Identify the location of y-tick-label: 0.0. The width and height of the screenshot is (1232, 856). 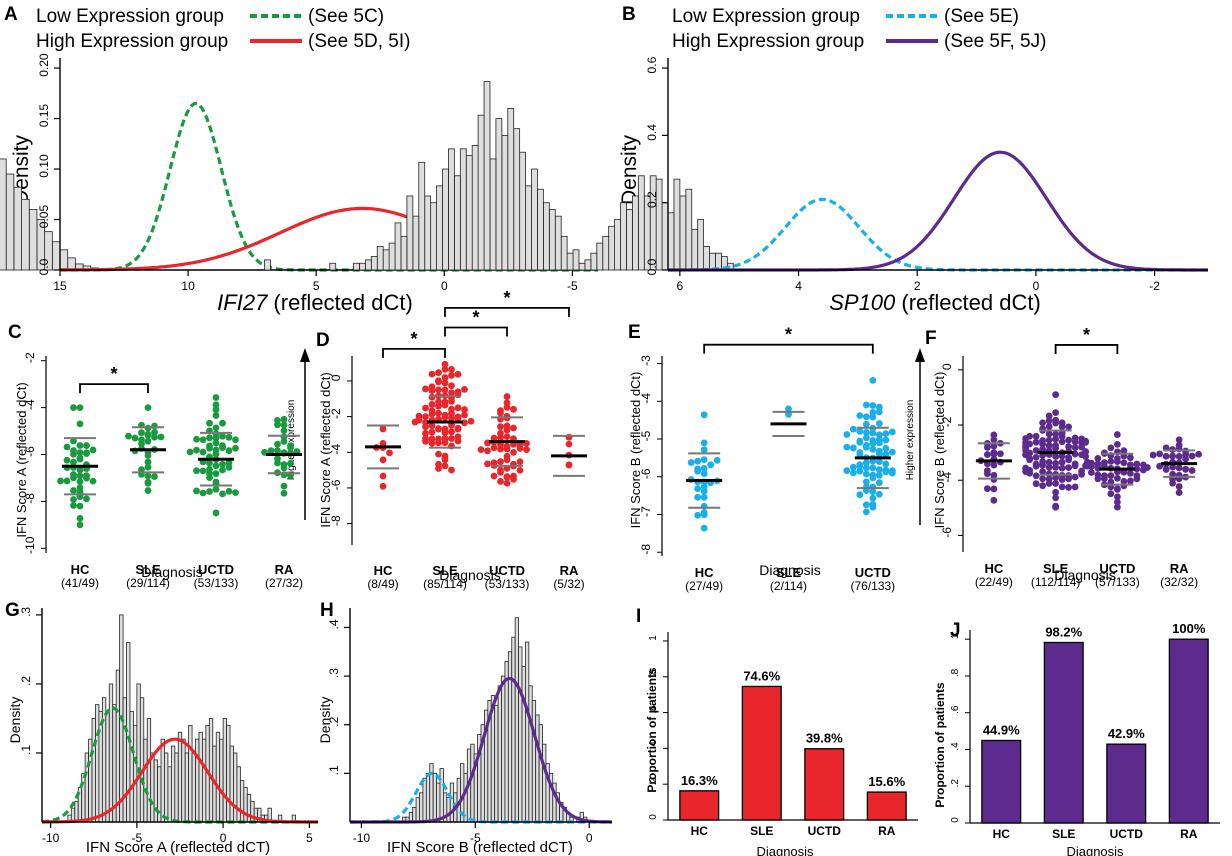
(44, 266).